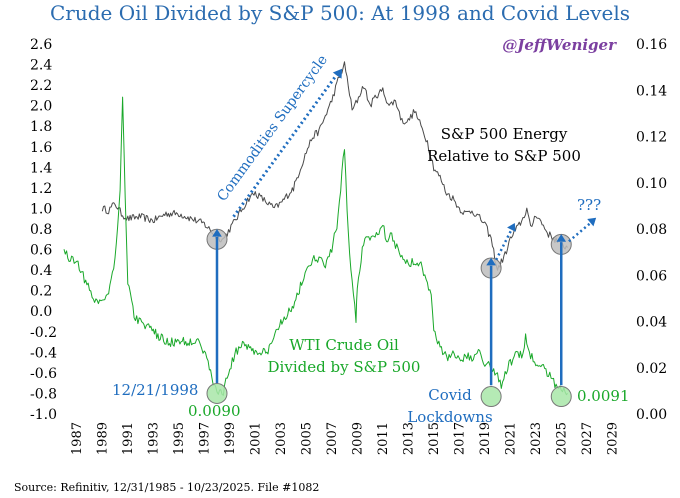 The height and width of the screenshot is (498, 680). What do you see at coordinates (504, 156) in the screenshot?
I see `energy-label-line2: Relative to S&P 500` at bounding box center [504, 156].